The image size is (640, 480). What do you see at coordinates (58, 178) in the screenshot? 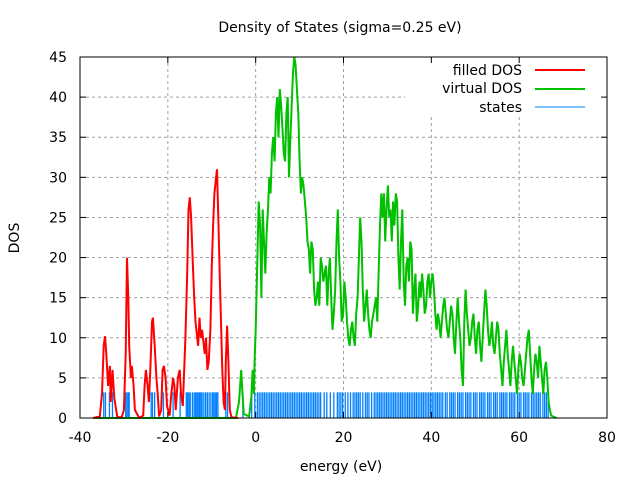
I see `y-tick-label: 30` at bounding box center [58, 178].